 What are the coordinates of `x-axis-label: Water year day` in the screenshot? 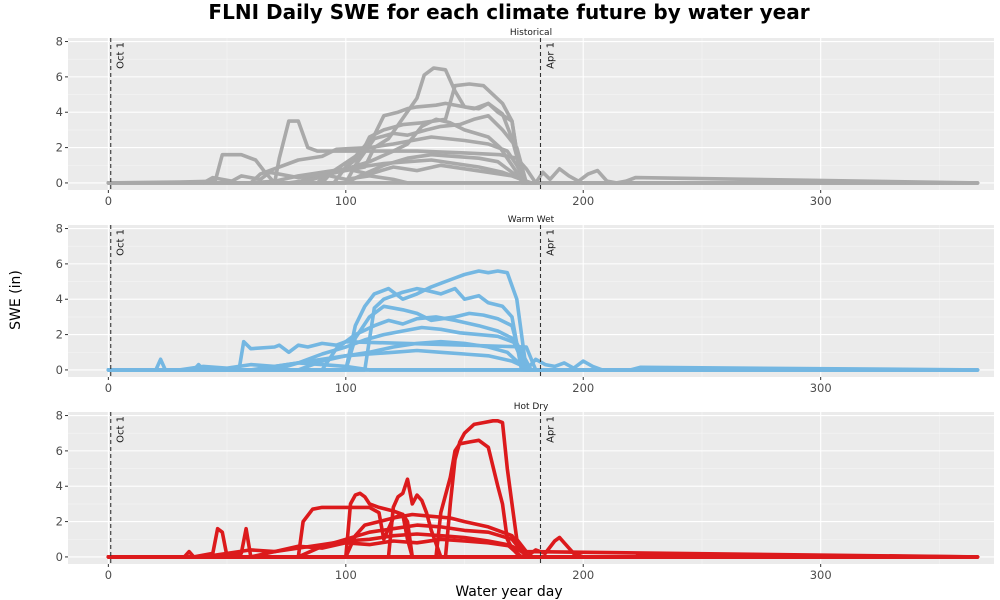 It's located at (508, 592).